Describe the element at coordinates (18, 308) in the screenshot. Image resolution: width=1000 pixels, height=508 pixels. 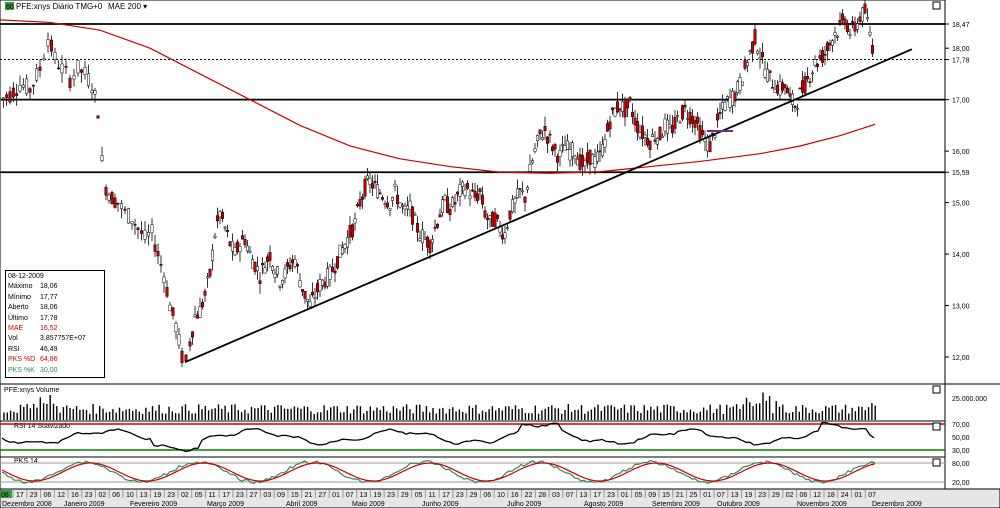
I see `info-key: Aberto` at that location.